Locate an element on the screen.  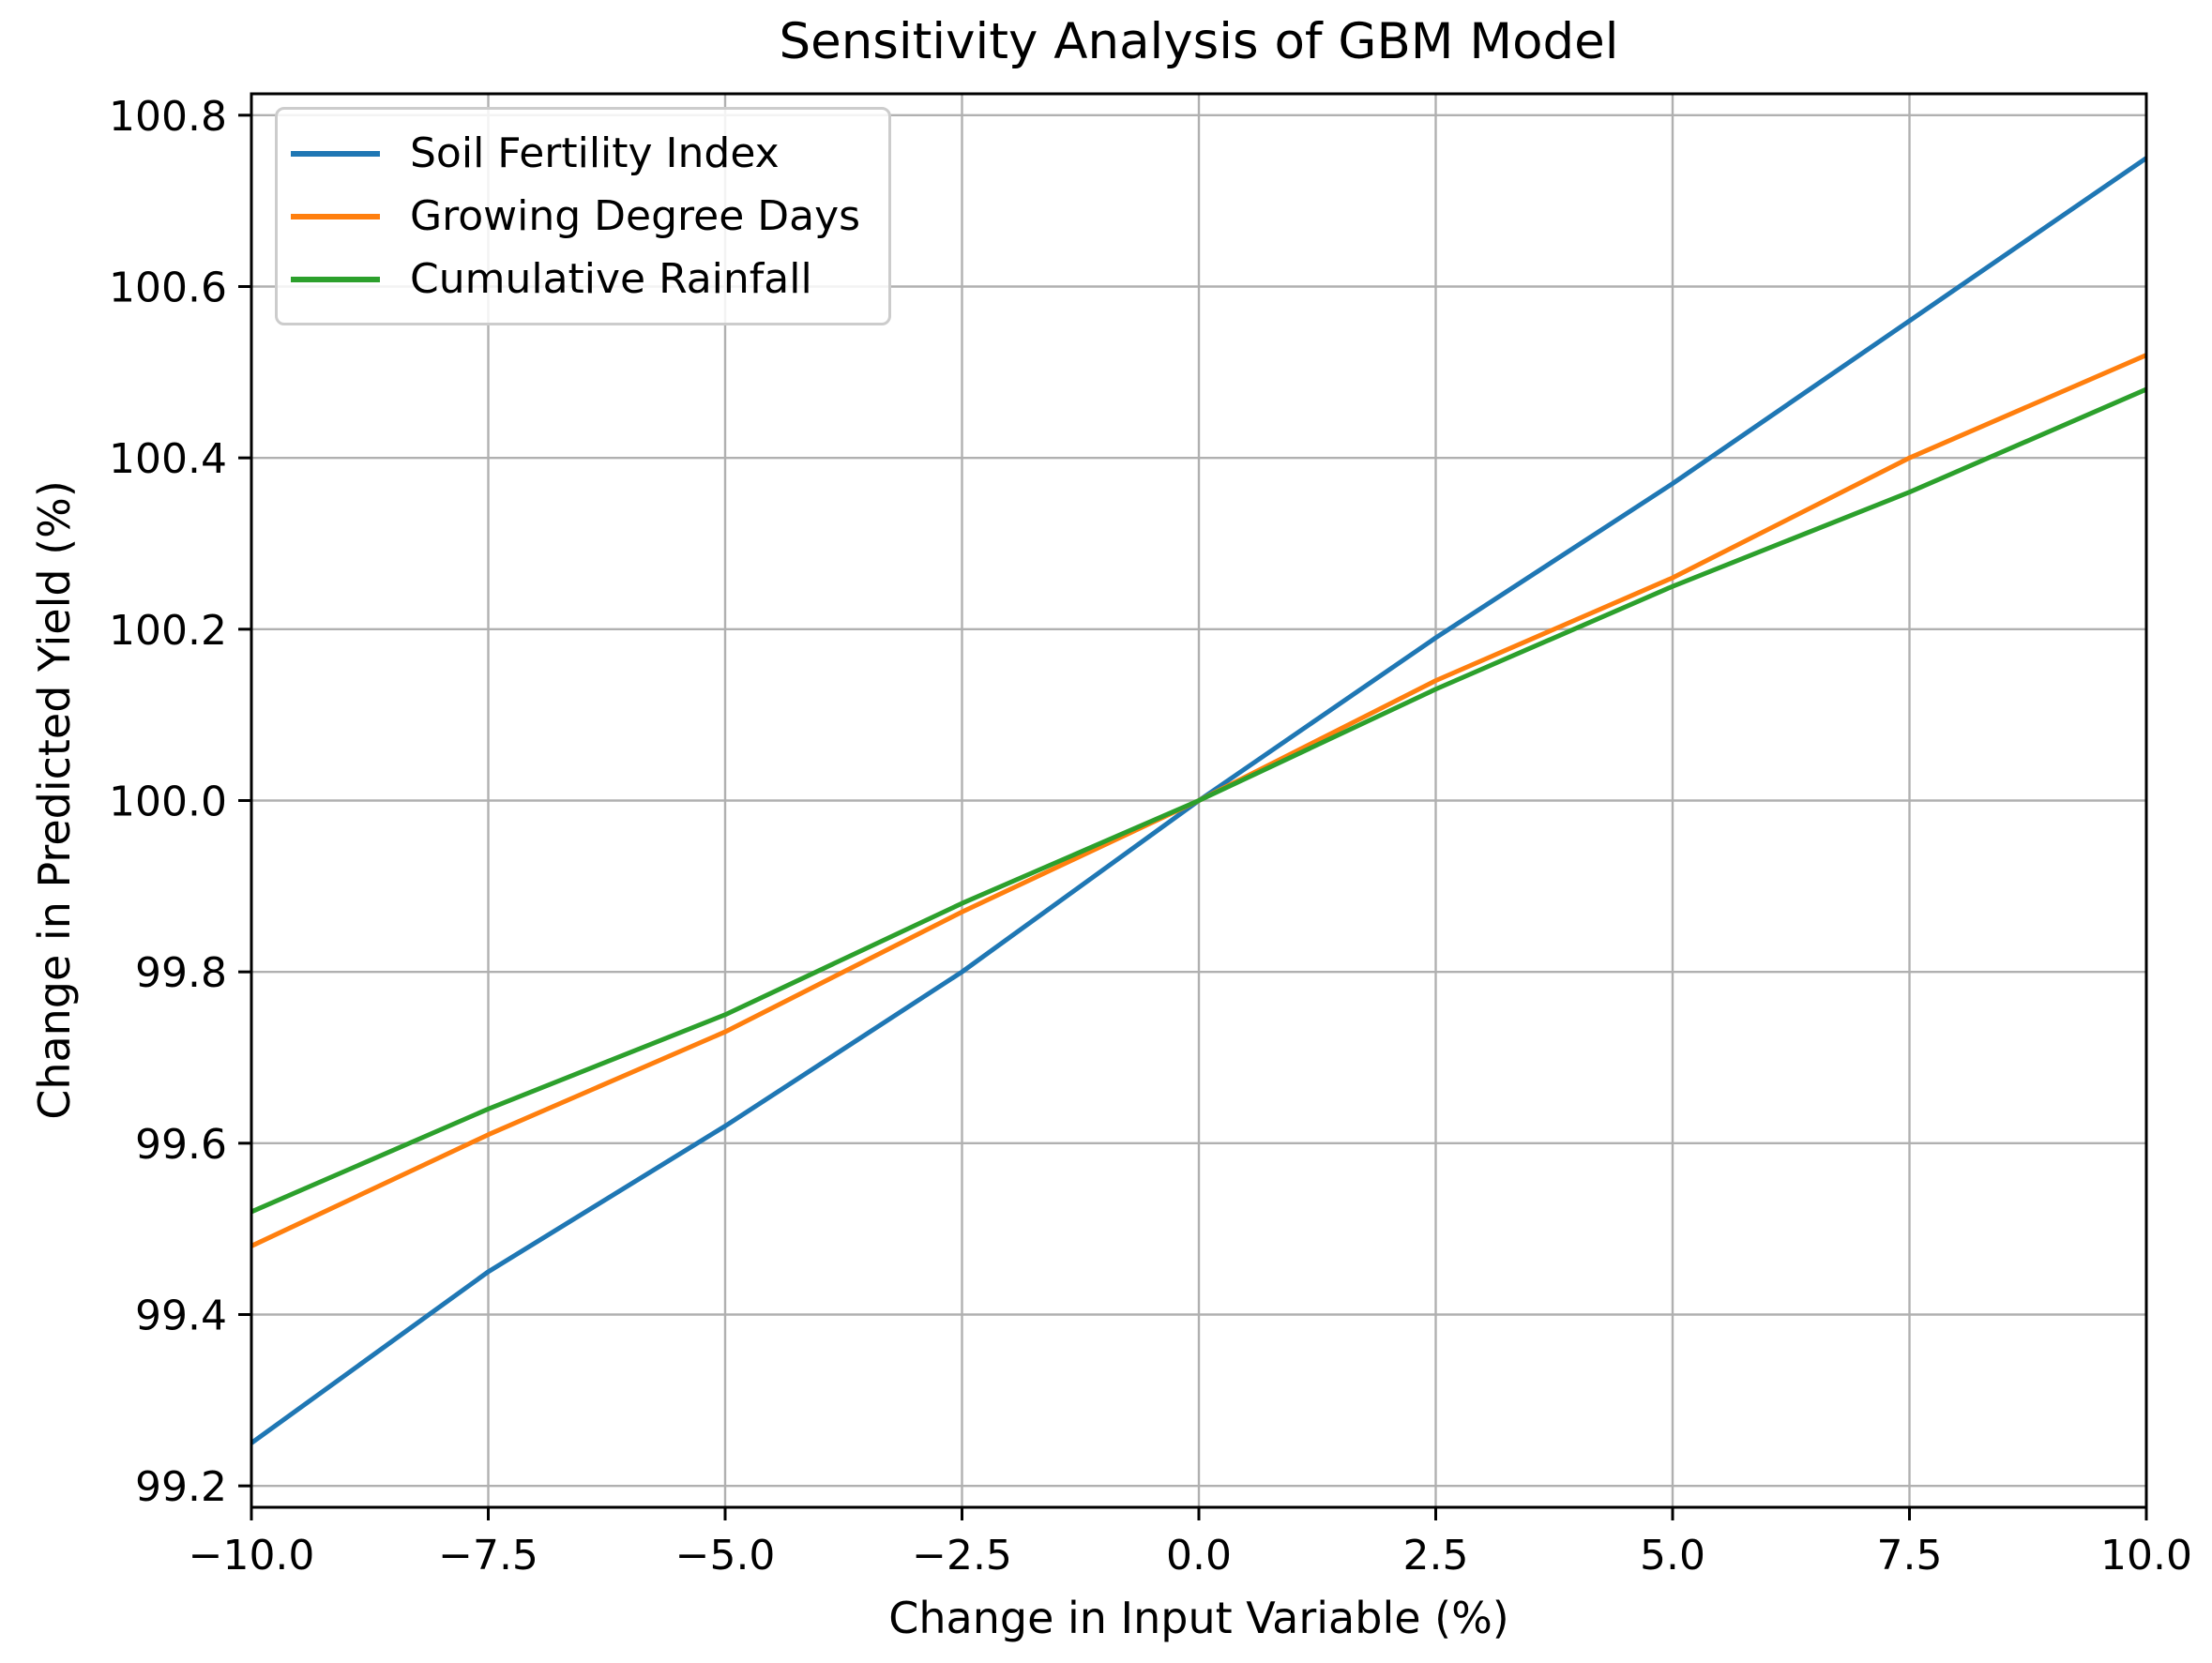
y-tick-label: 100.6 is located at coordinates (168, 288).